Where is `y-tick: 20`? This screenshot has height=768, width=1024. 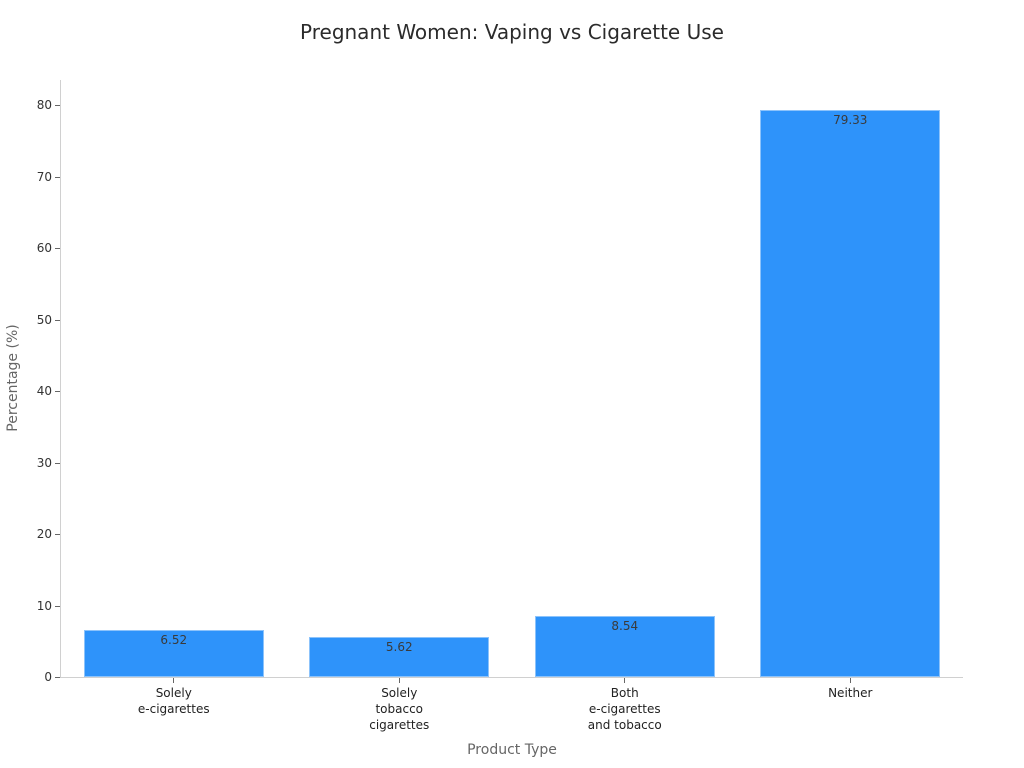
y-tick: 20 is located at coordinates (30, 534).